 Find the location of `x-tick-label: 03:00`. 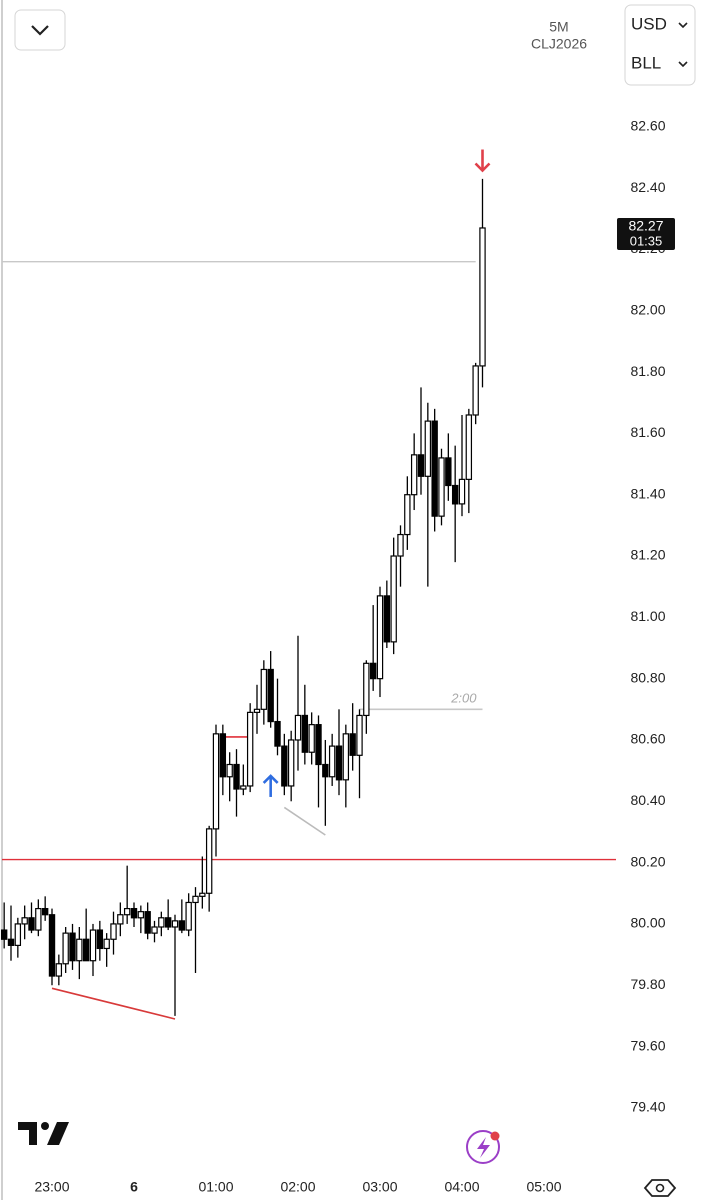

x-tick-label: 03:00 is located at coordinates (379, 1187).